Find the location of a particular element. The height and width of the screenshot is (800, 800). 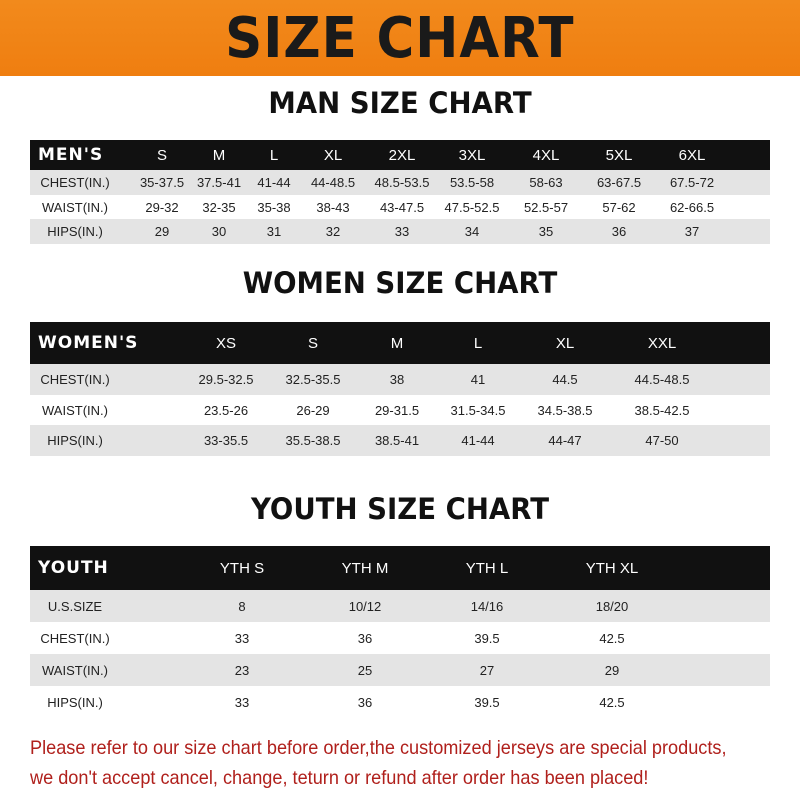

table-cell: 37.5-41 is located at coordinates (219, 182).